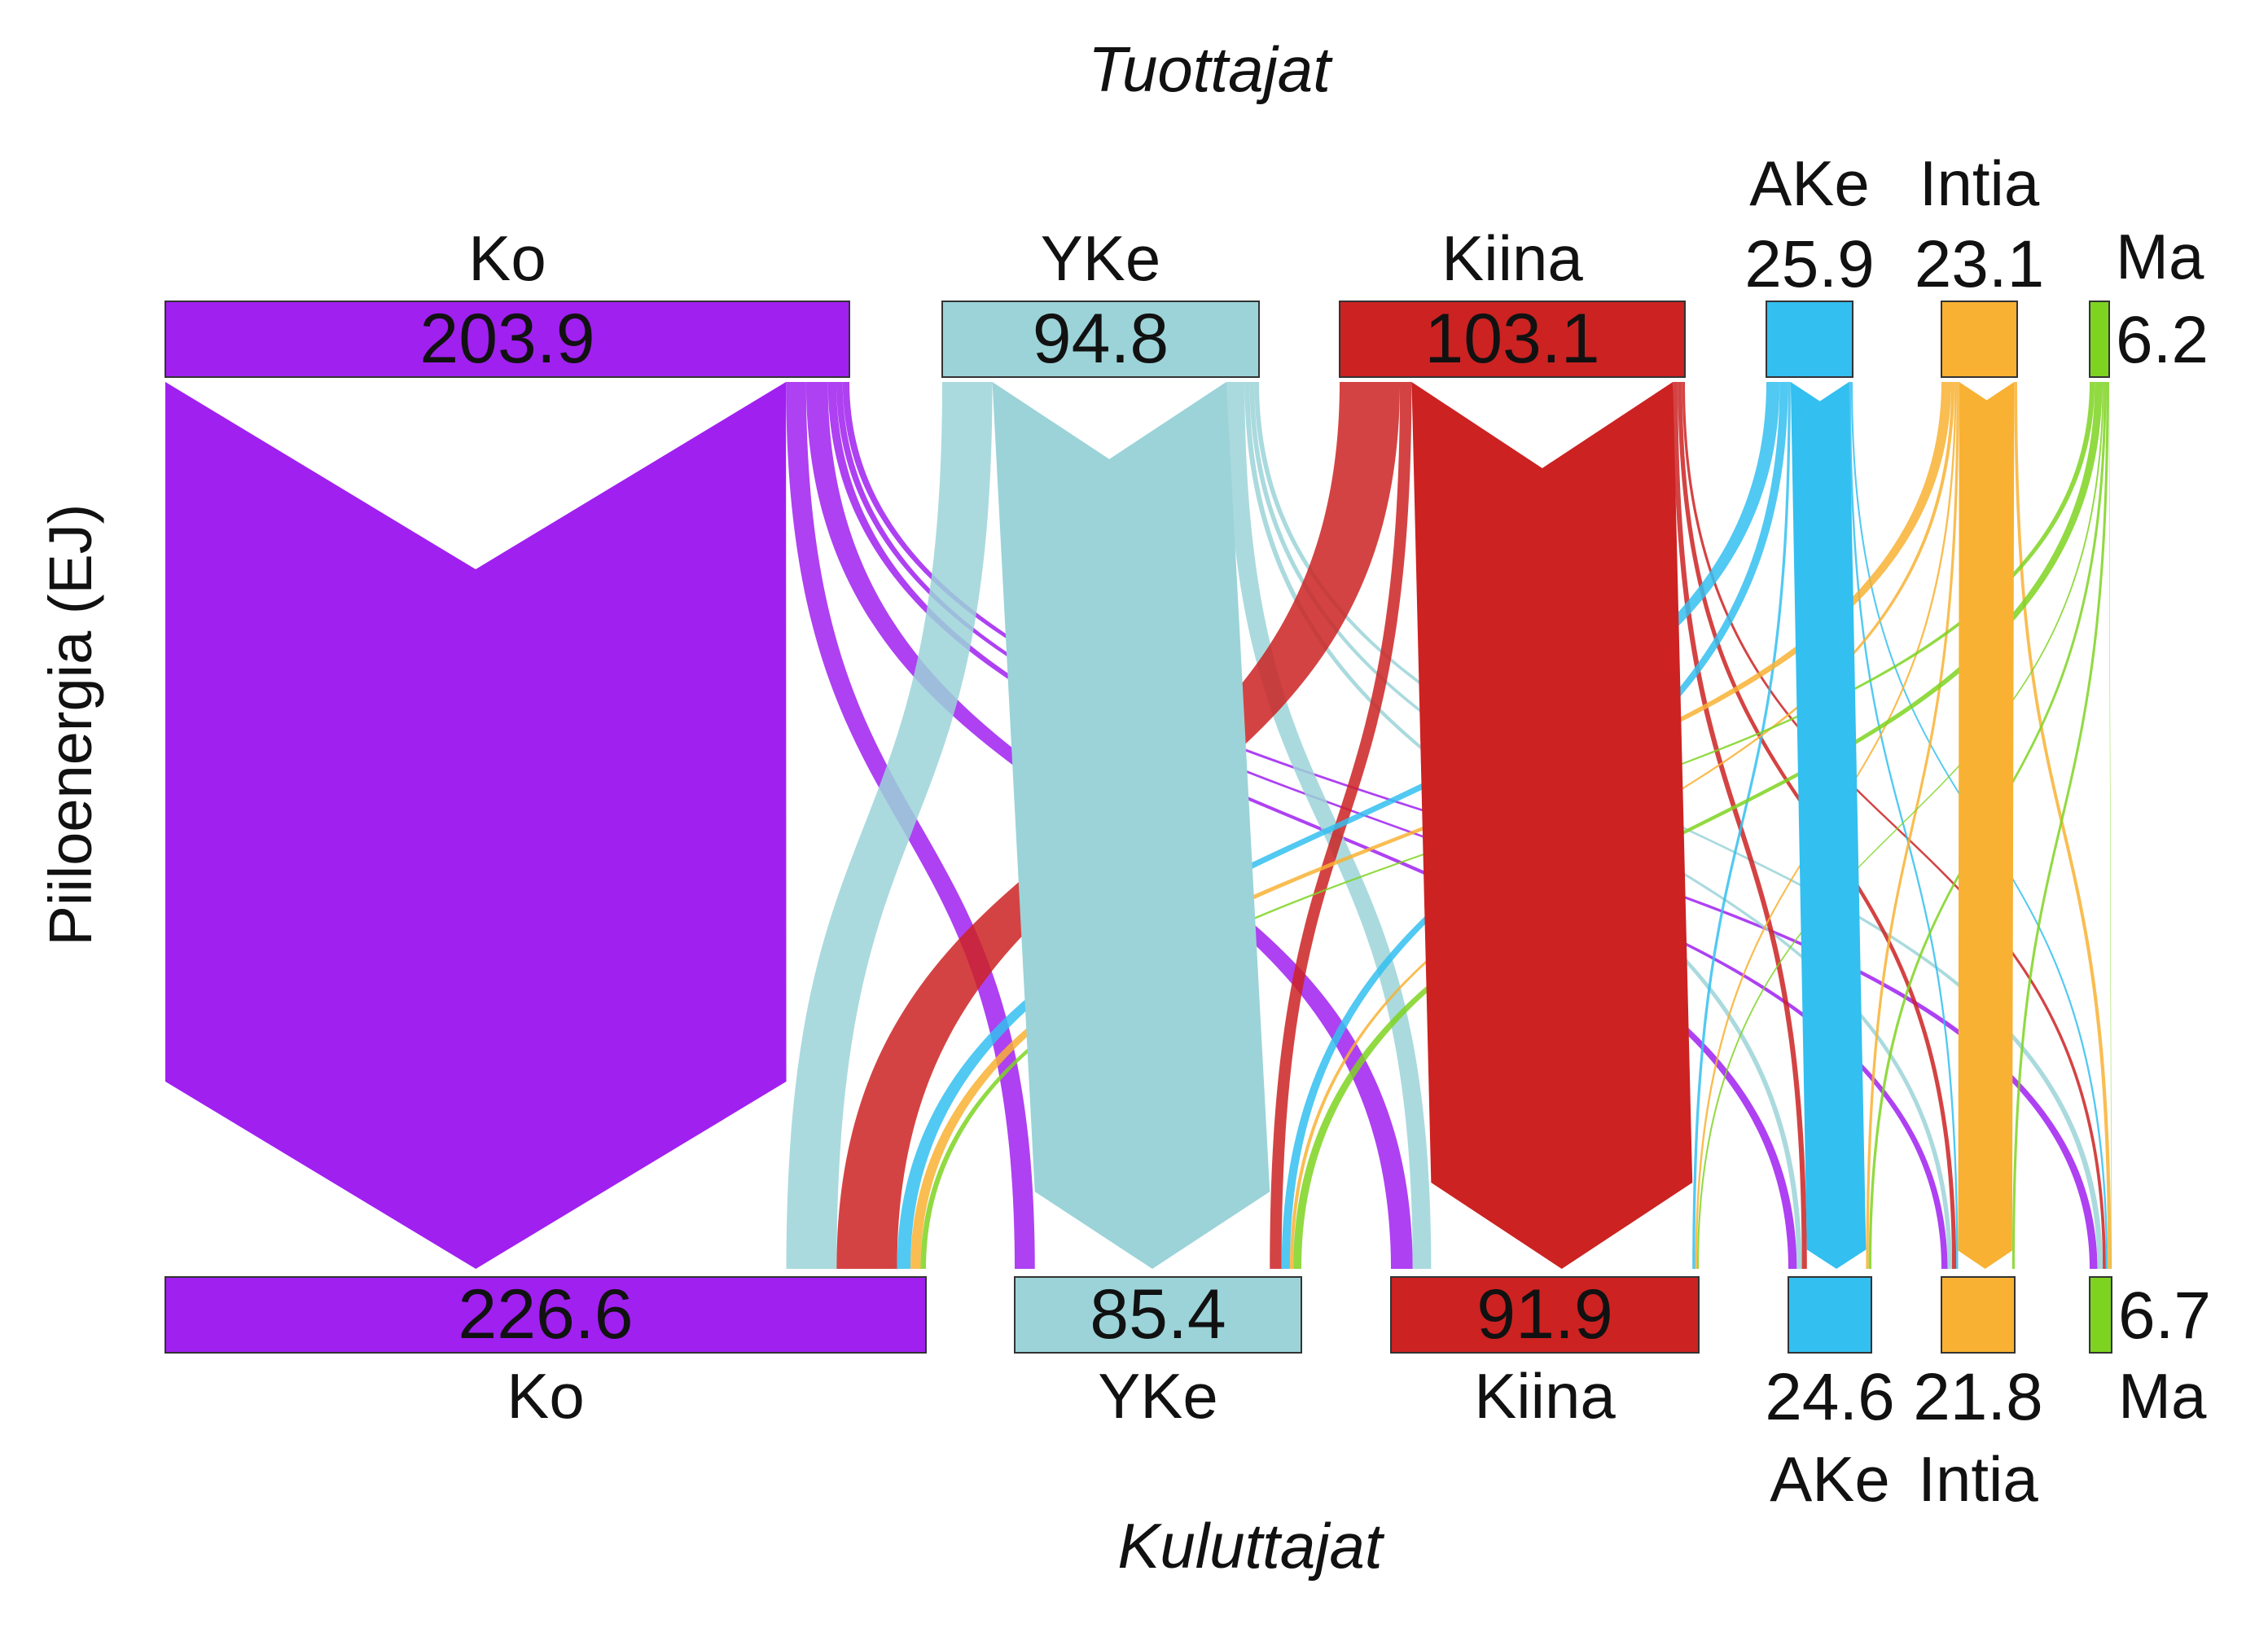  What do you see at coordinates (1809, 339) in the screenshot?
I see `producer-bar-ake` at bounding box center [1809, 339].